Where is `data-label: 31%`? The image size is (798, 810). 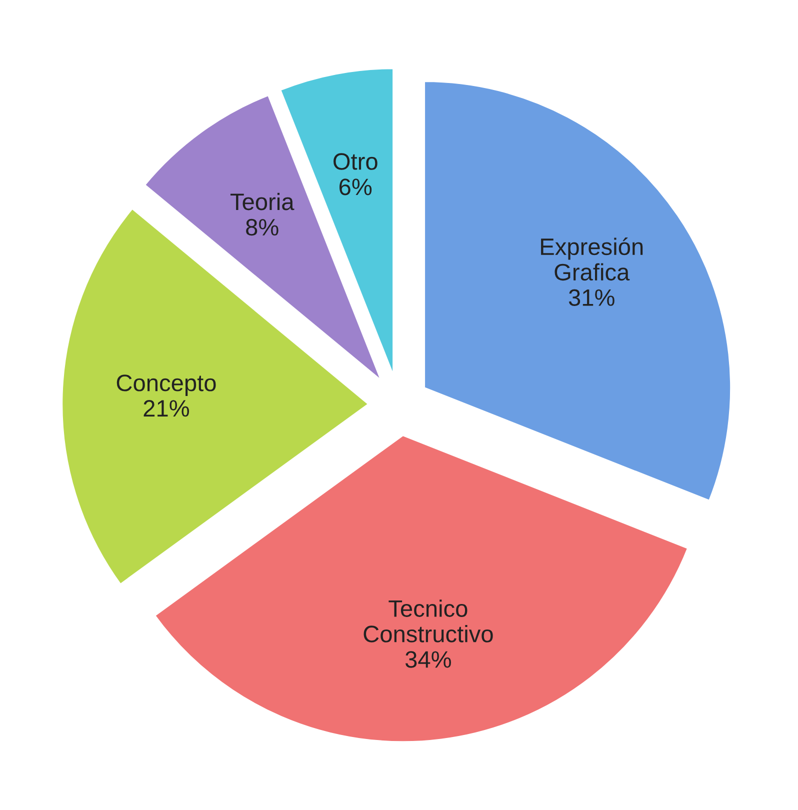
data-label: 31% is located at coordinates (591, 297).